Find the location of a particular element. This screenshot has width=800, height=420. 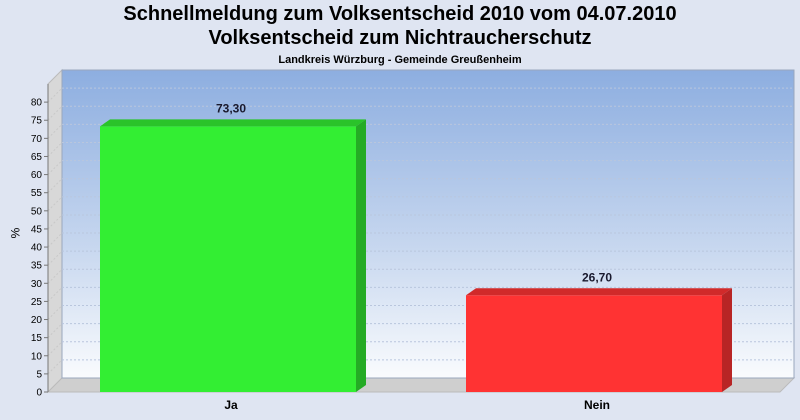

x-tick-label-ja: Ja is located at coordinates (231, 405).